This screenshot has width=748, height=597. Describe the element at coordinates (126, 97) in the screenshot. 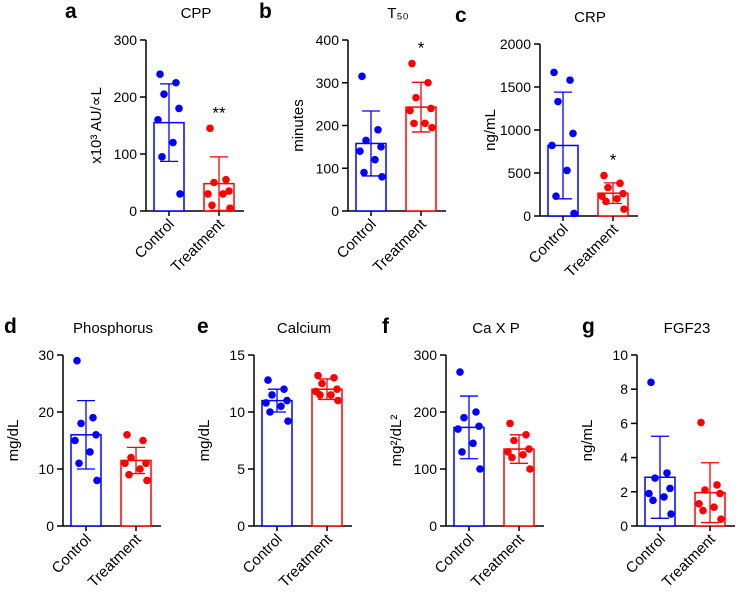

I see `y-tick-label: 200` at that location.